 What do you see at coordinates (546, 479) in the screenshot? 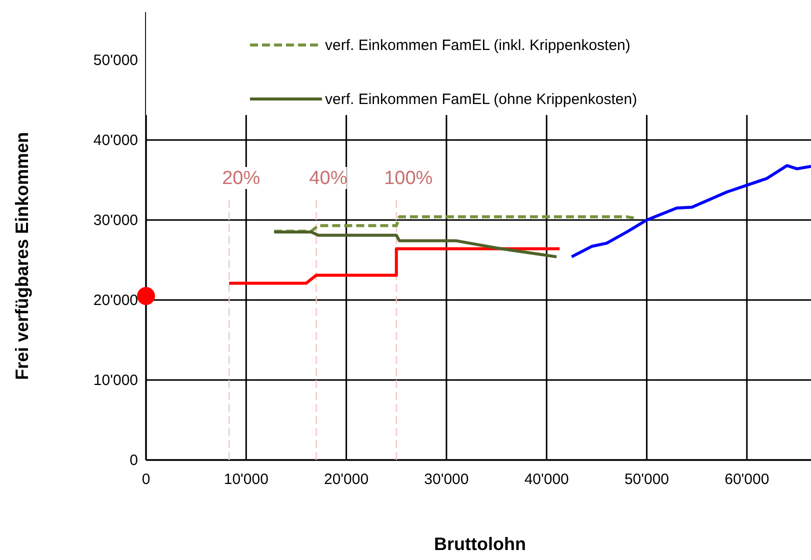
I see `x-tick-label: 40'000` at bounding box center [546, 479].